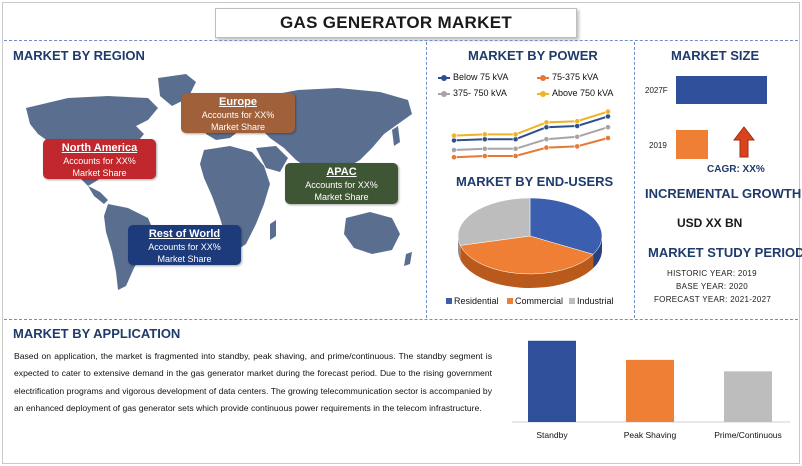 This screenshot has height=466, width=802. I want to click on bar-label-2019: 2019, so click(658, 145).